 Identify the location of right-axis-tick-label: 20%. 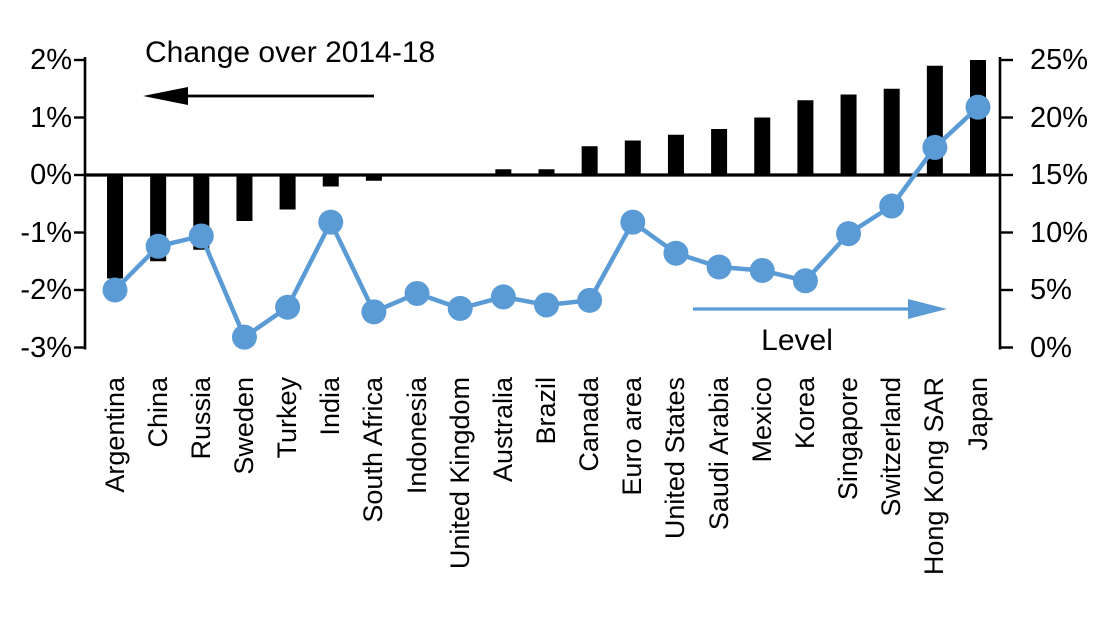
(1059, 117).